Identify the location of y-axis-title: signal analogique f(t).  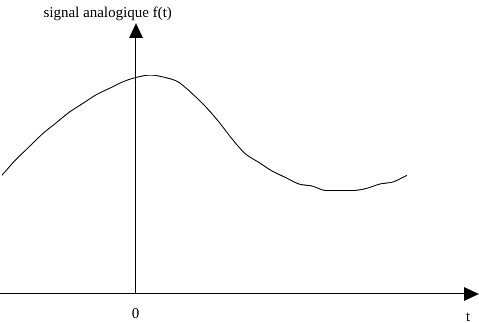
(108, 13).